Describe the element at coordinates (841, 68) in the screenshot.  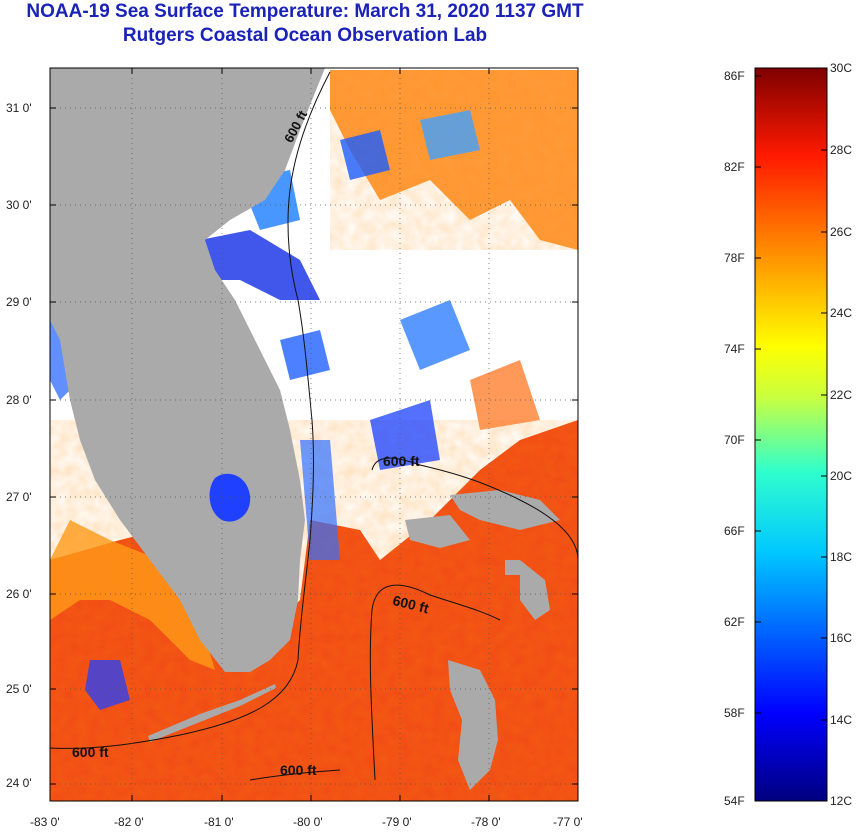
I see `colorbar-c-label: 30C` at that location.